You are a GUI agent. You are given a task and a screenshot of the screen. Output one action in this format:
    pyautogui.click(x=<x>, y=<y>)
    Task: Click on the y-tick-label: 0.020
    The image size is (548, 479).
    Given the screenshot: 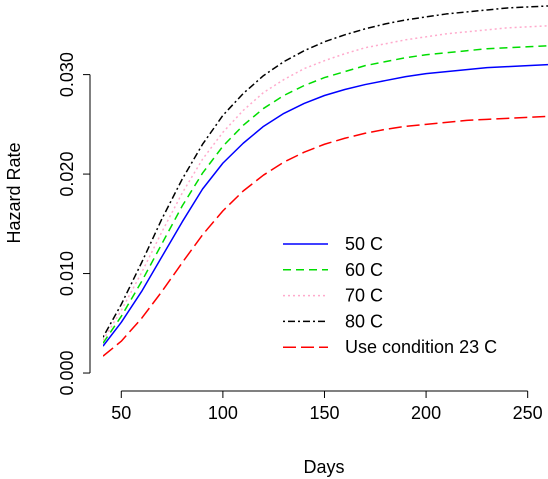 What is the action you would take?
    pyautogui.click(x=67, y=174)
    